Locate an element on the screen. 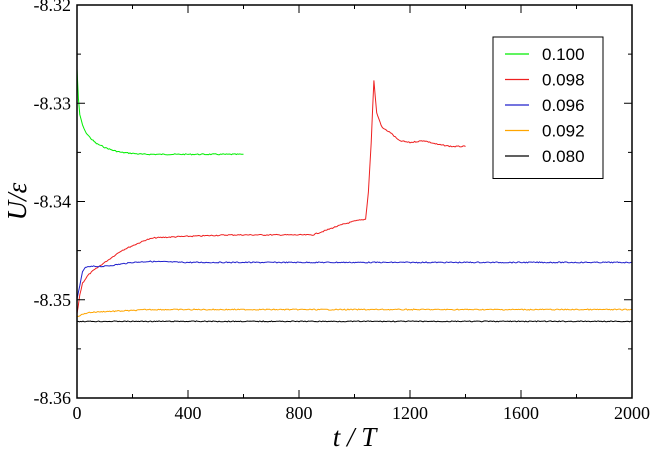  series-line-0.092 is located at coordinates (354, 313).